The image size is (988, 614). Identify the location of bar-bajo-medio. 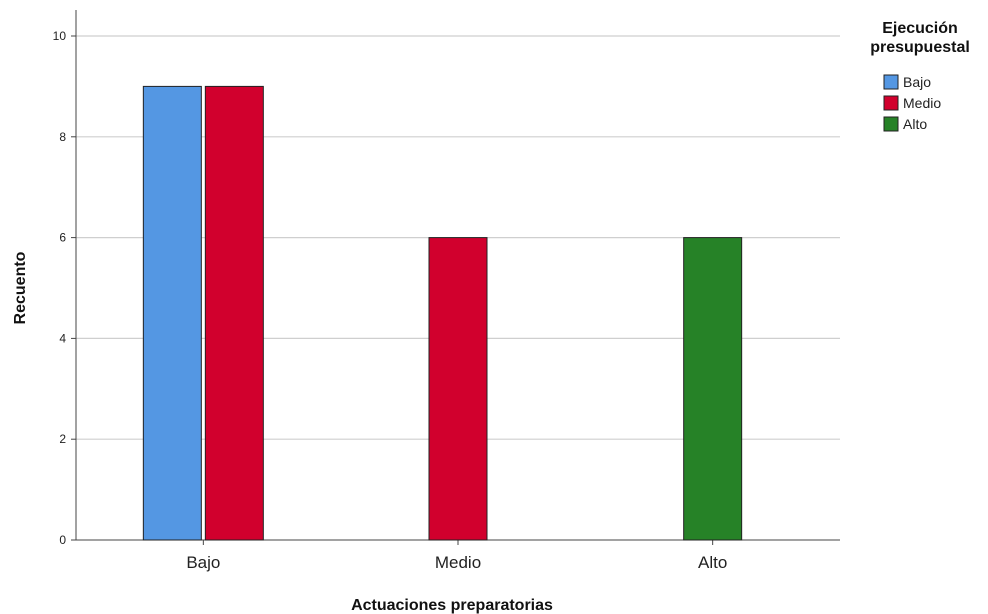
(234, 313).